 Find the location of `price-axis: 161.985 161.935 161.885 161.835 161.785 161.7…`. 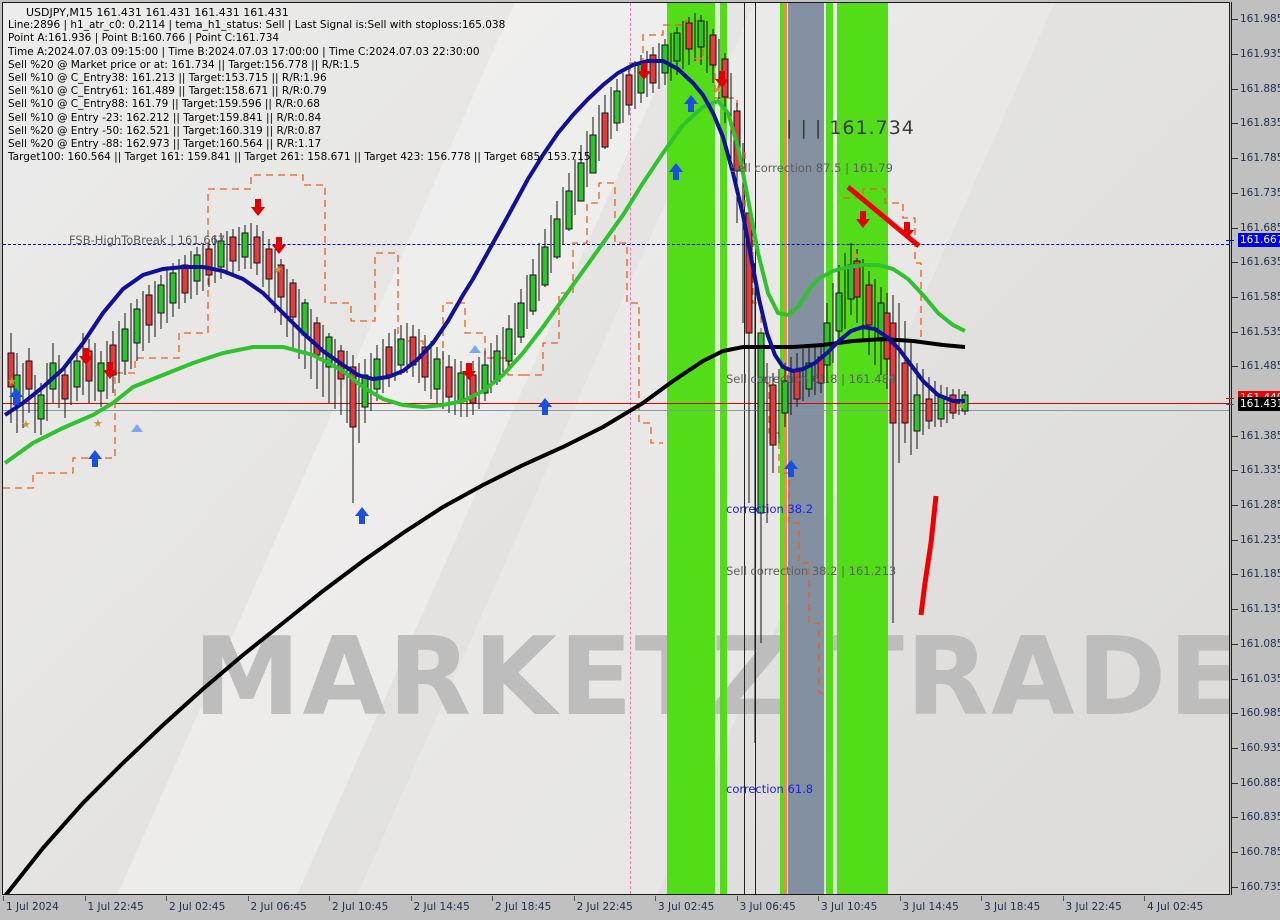

price-axis: 161.985 161.935 161.885 161.835 161.785 161.7… is located at coordinates (1253, 448).